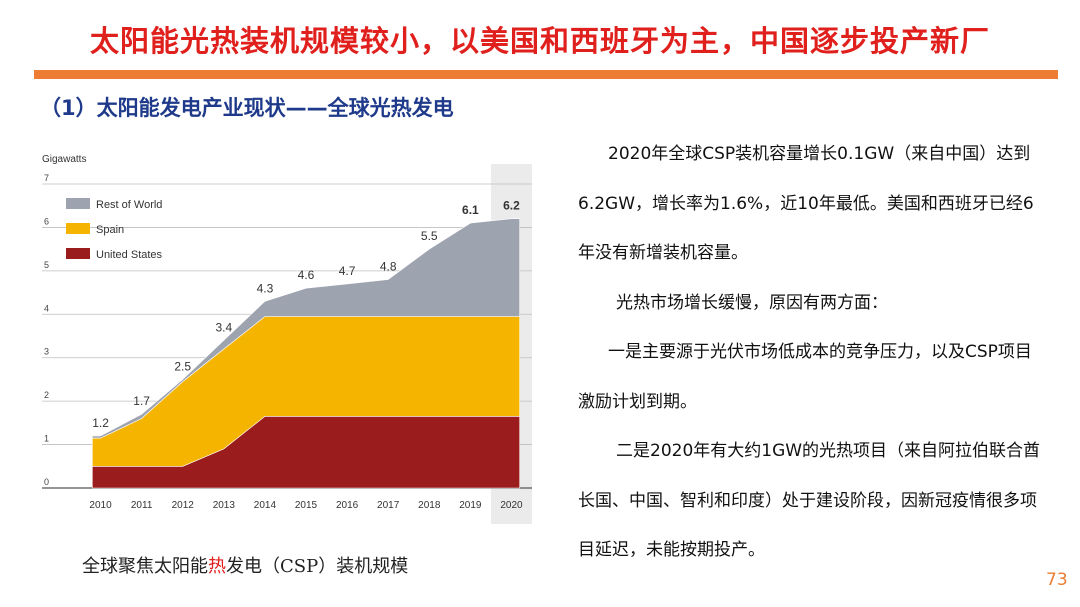 This screenshot has width=1080, height=607. I want to click on legend-label: United States, so click(129, 255).